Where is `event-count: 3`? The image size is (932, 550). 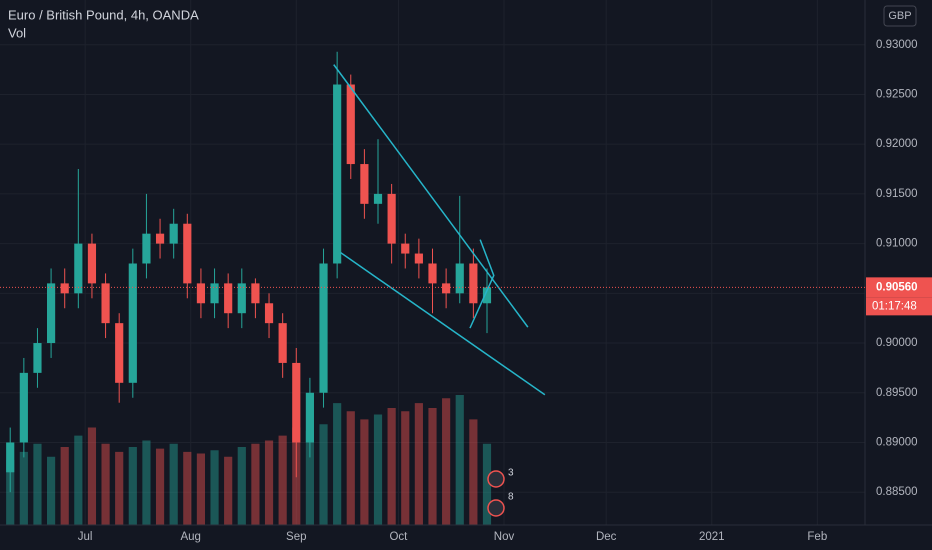 event-count: 3 is located at coordinates (511, 473).